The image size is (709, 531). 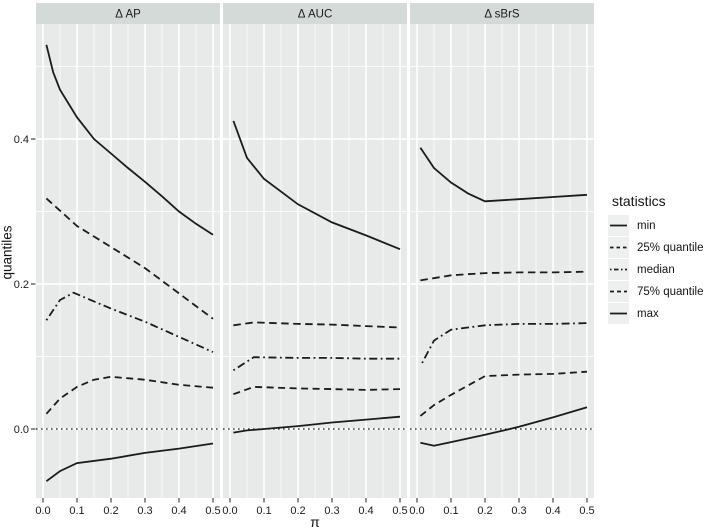 I want to click on y-axis-title: quantiles, so click(x=7, y=252).